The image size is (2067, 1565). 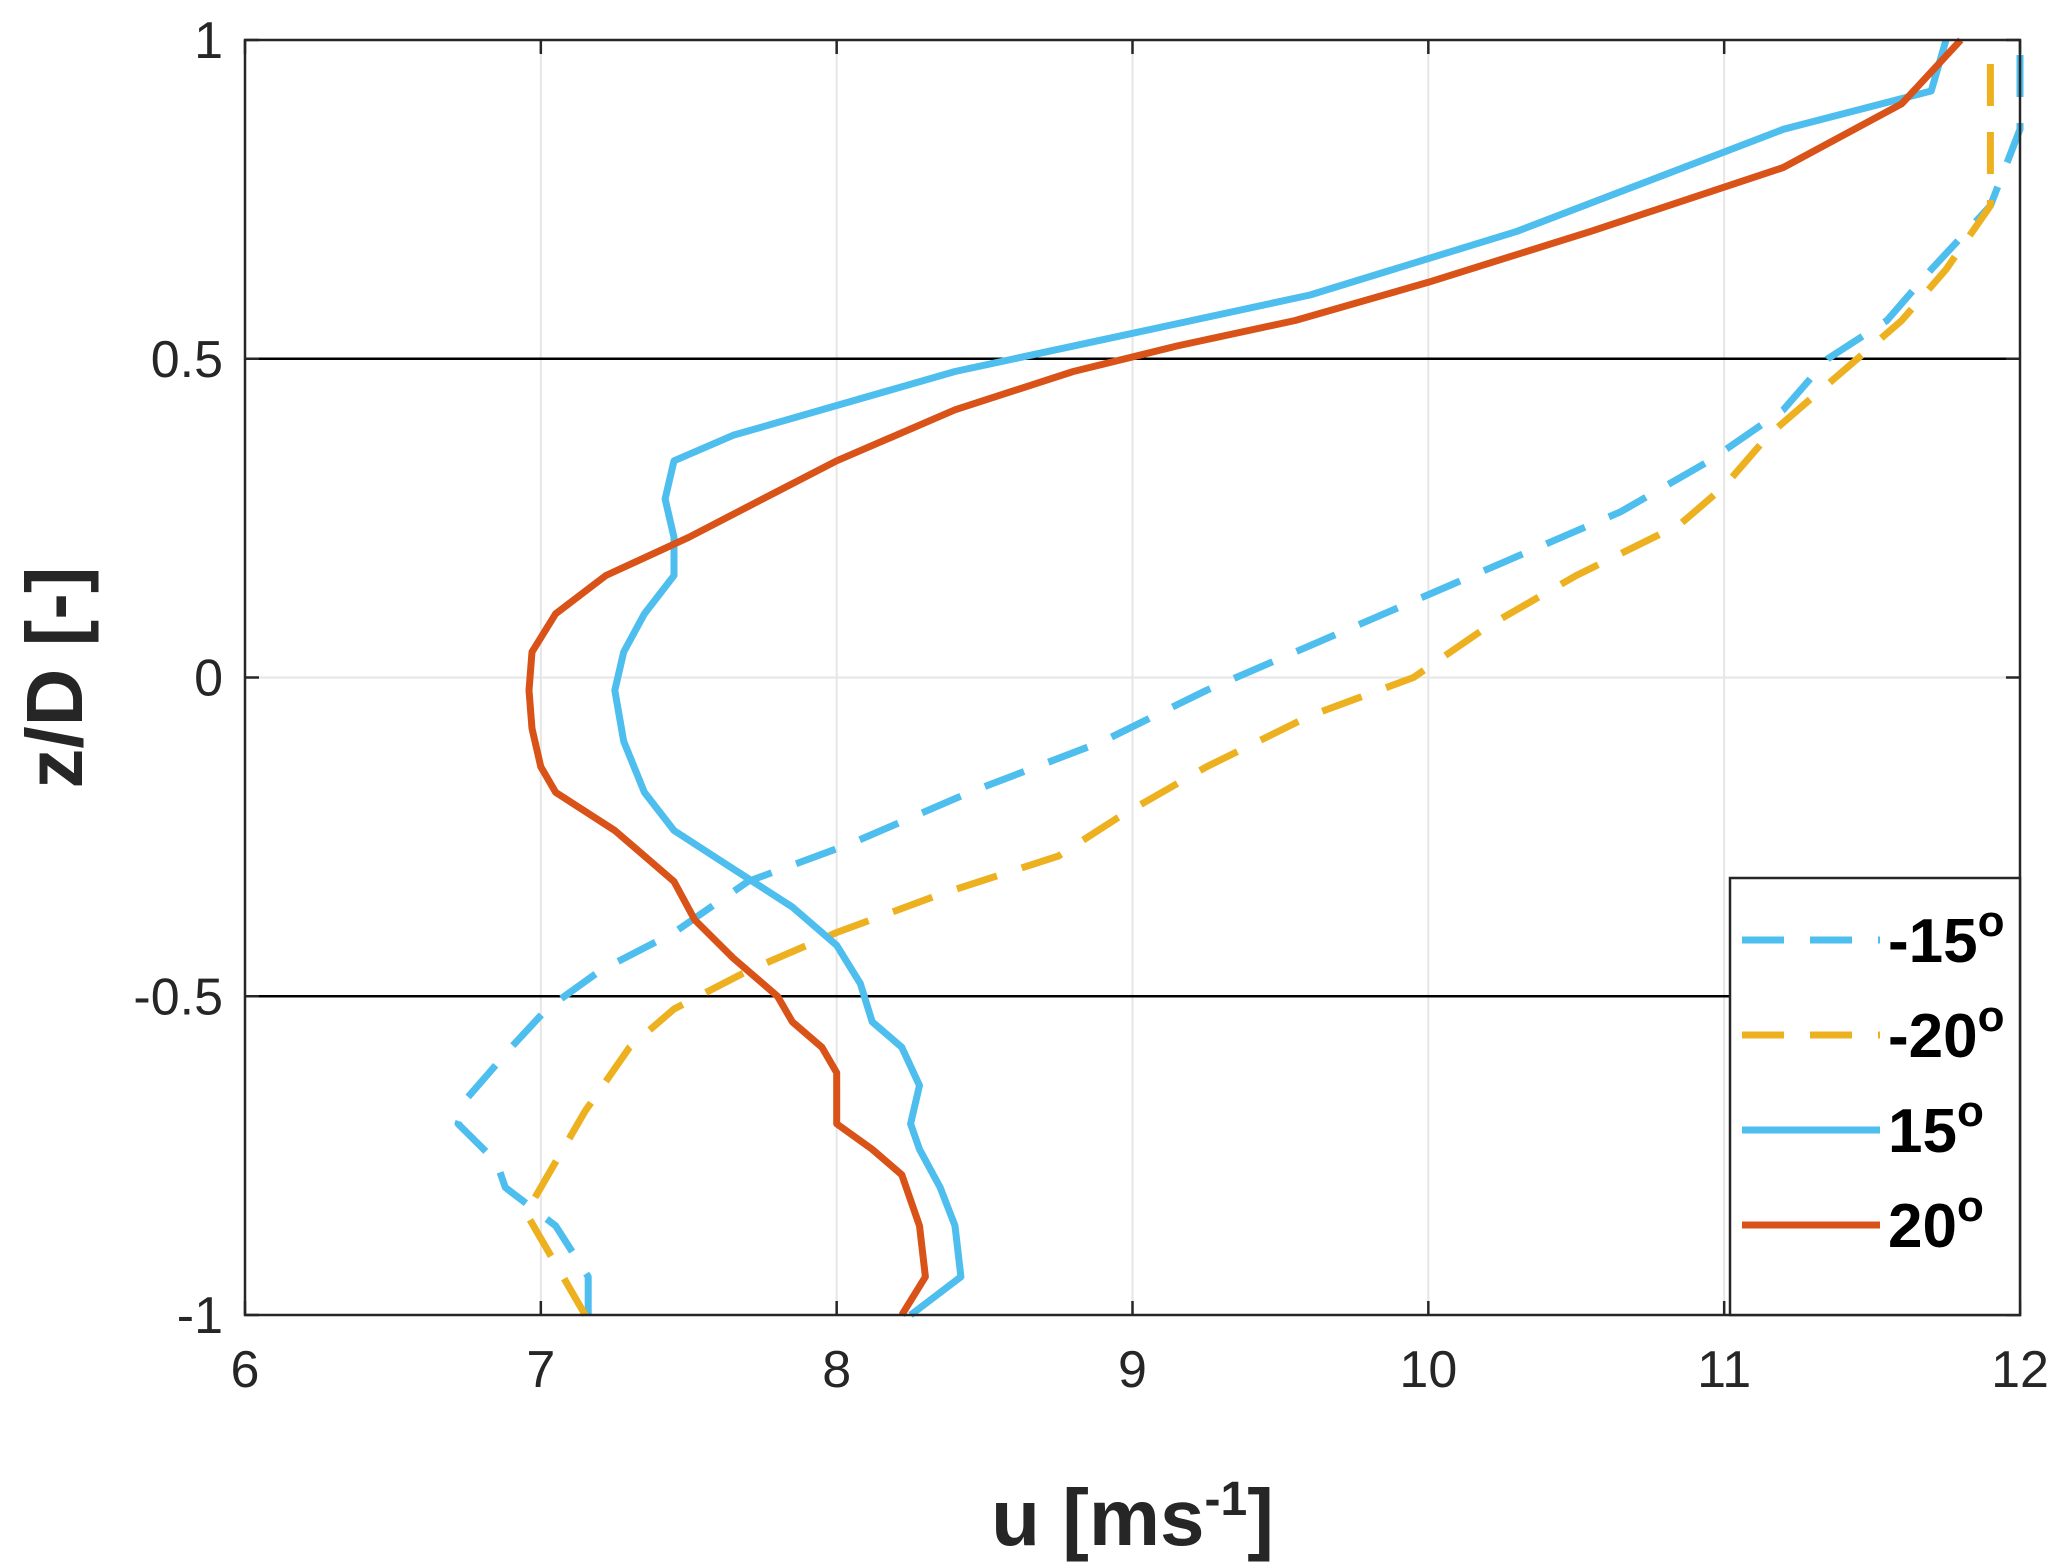 What do you see at coordinates (1933, 941) in the screenshot?
I see `legend-label-text: -15` at bounding box center [1933, 941].